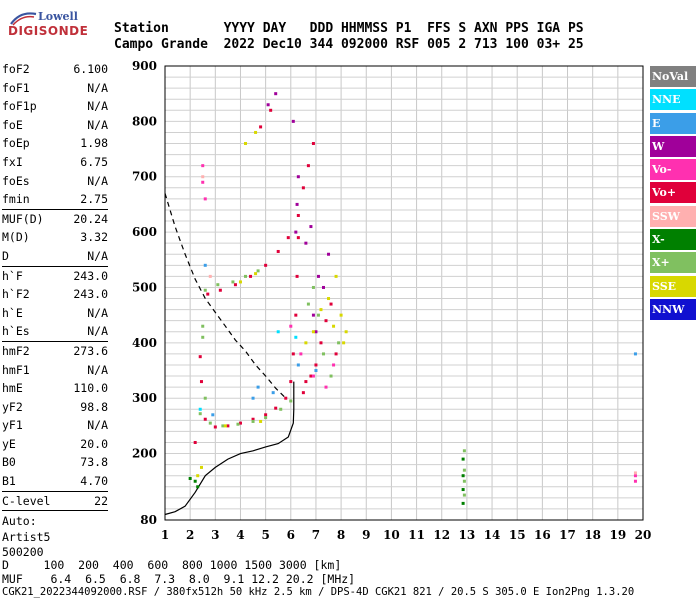  I want to click on y-tick-label: 400, so click(144, 343).